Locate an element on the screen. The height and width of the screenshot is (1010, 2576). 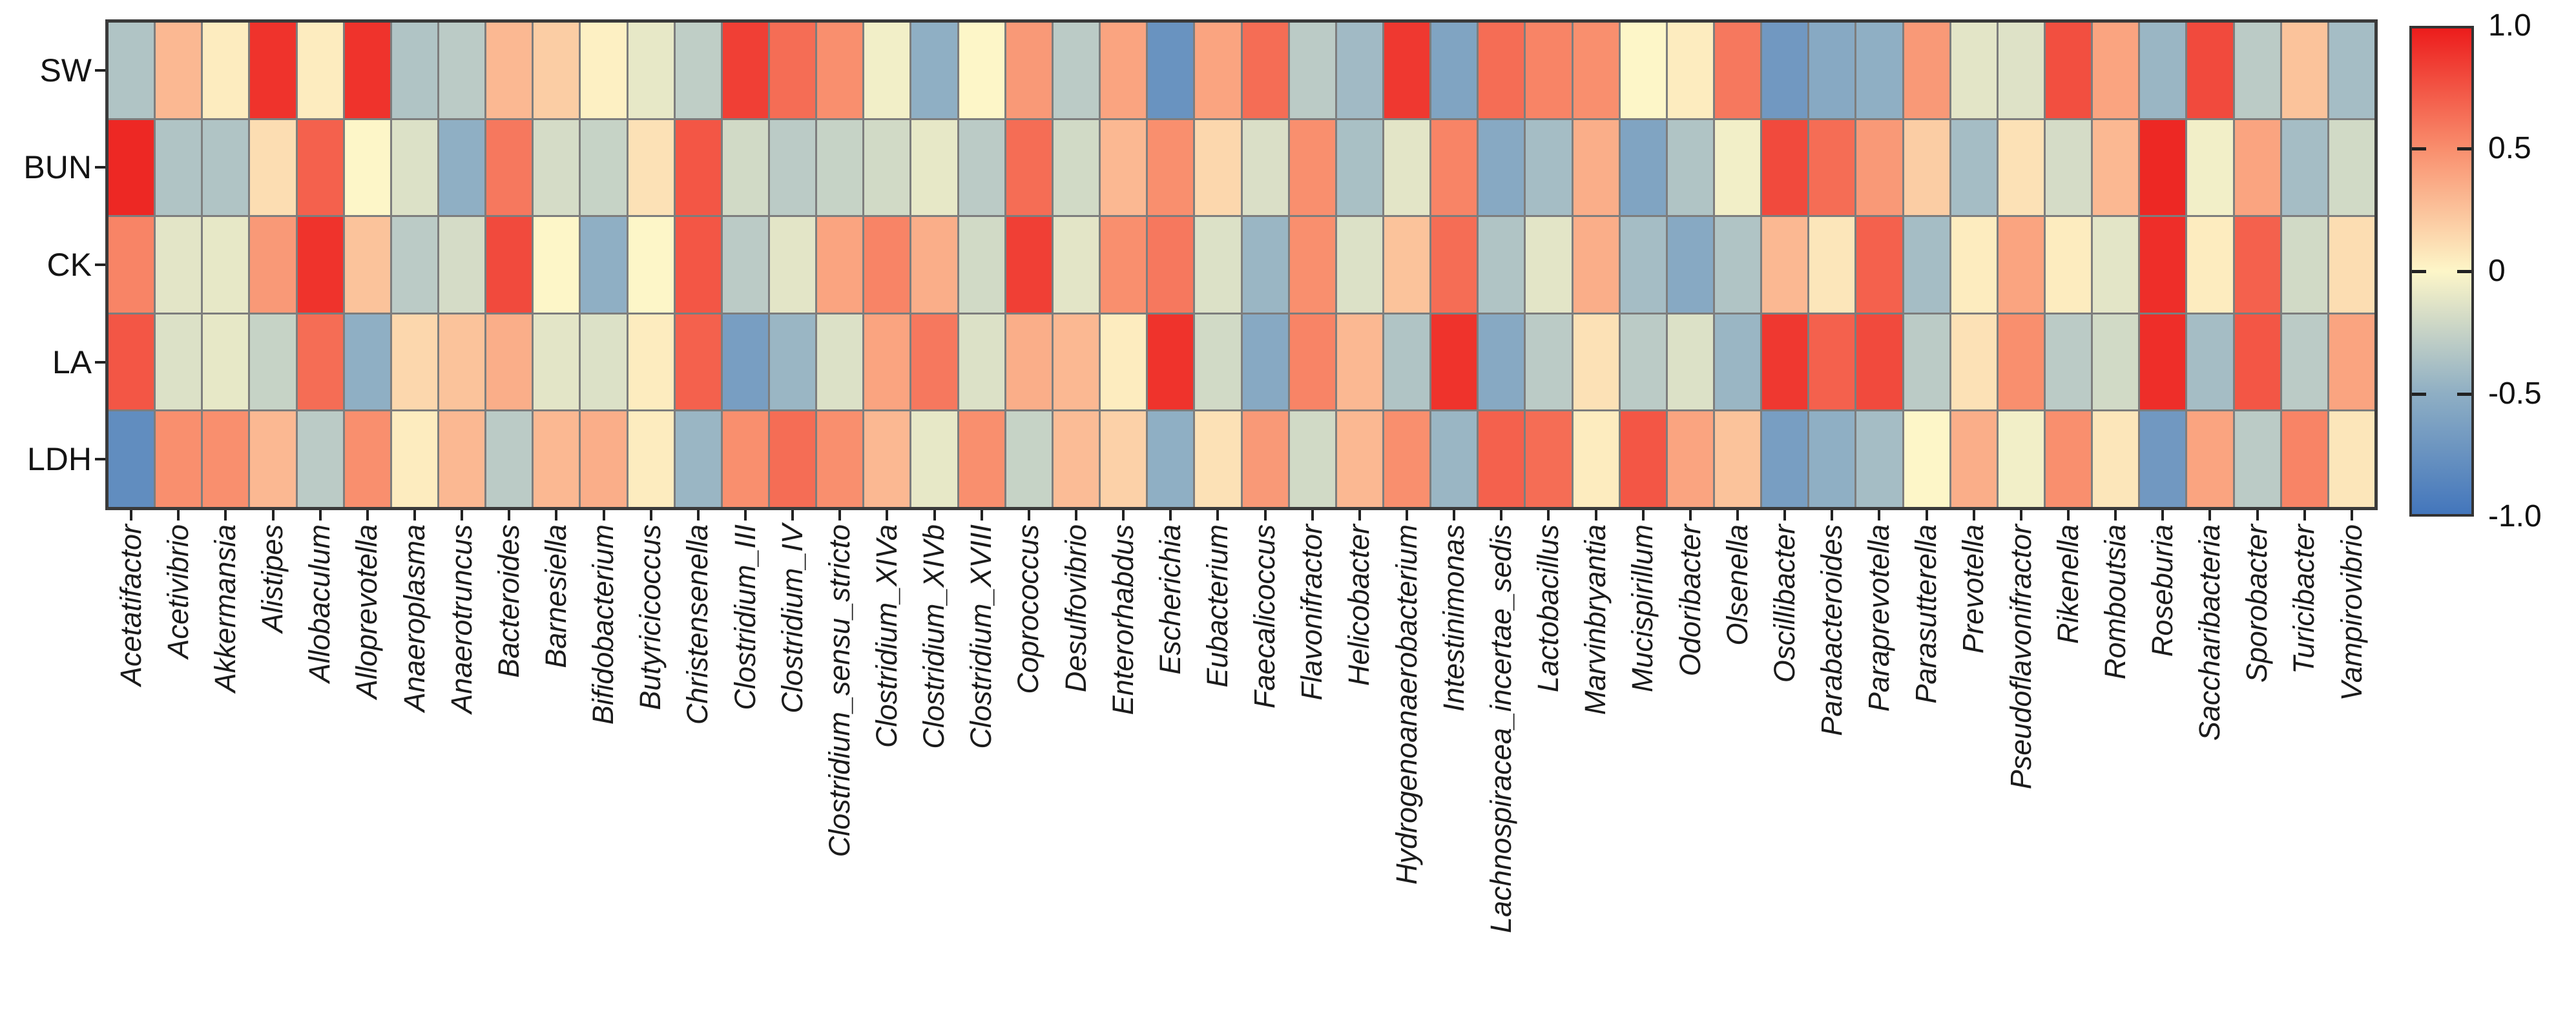
column-label: Saccharibacteria is located at coordinates (2210, 632).